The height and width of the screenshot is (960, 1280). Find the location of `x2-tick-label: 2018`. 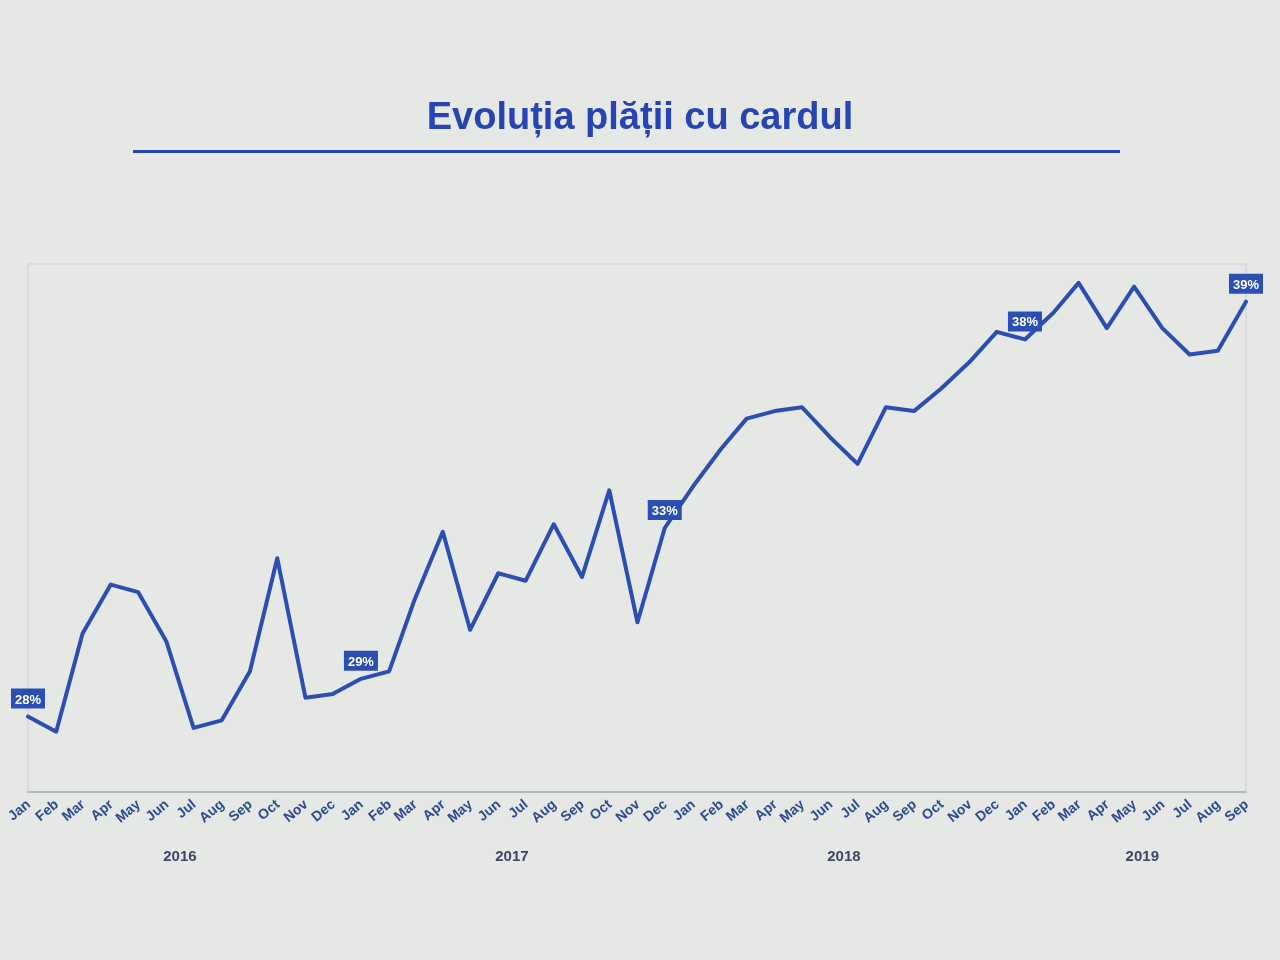

x2-tick-label: 2018 is located at coordinates (844, 855).